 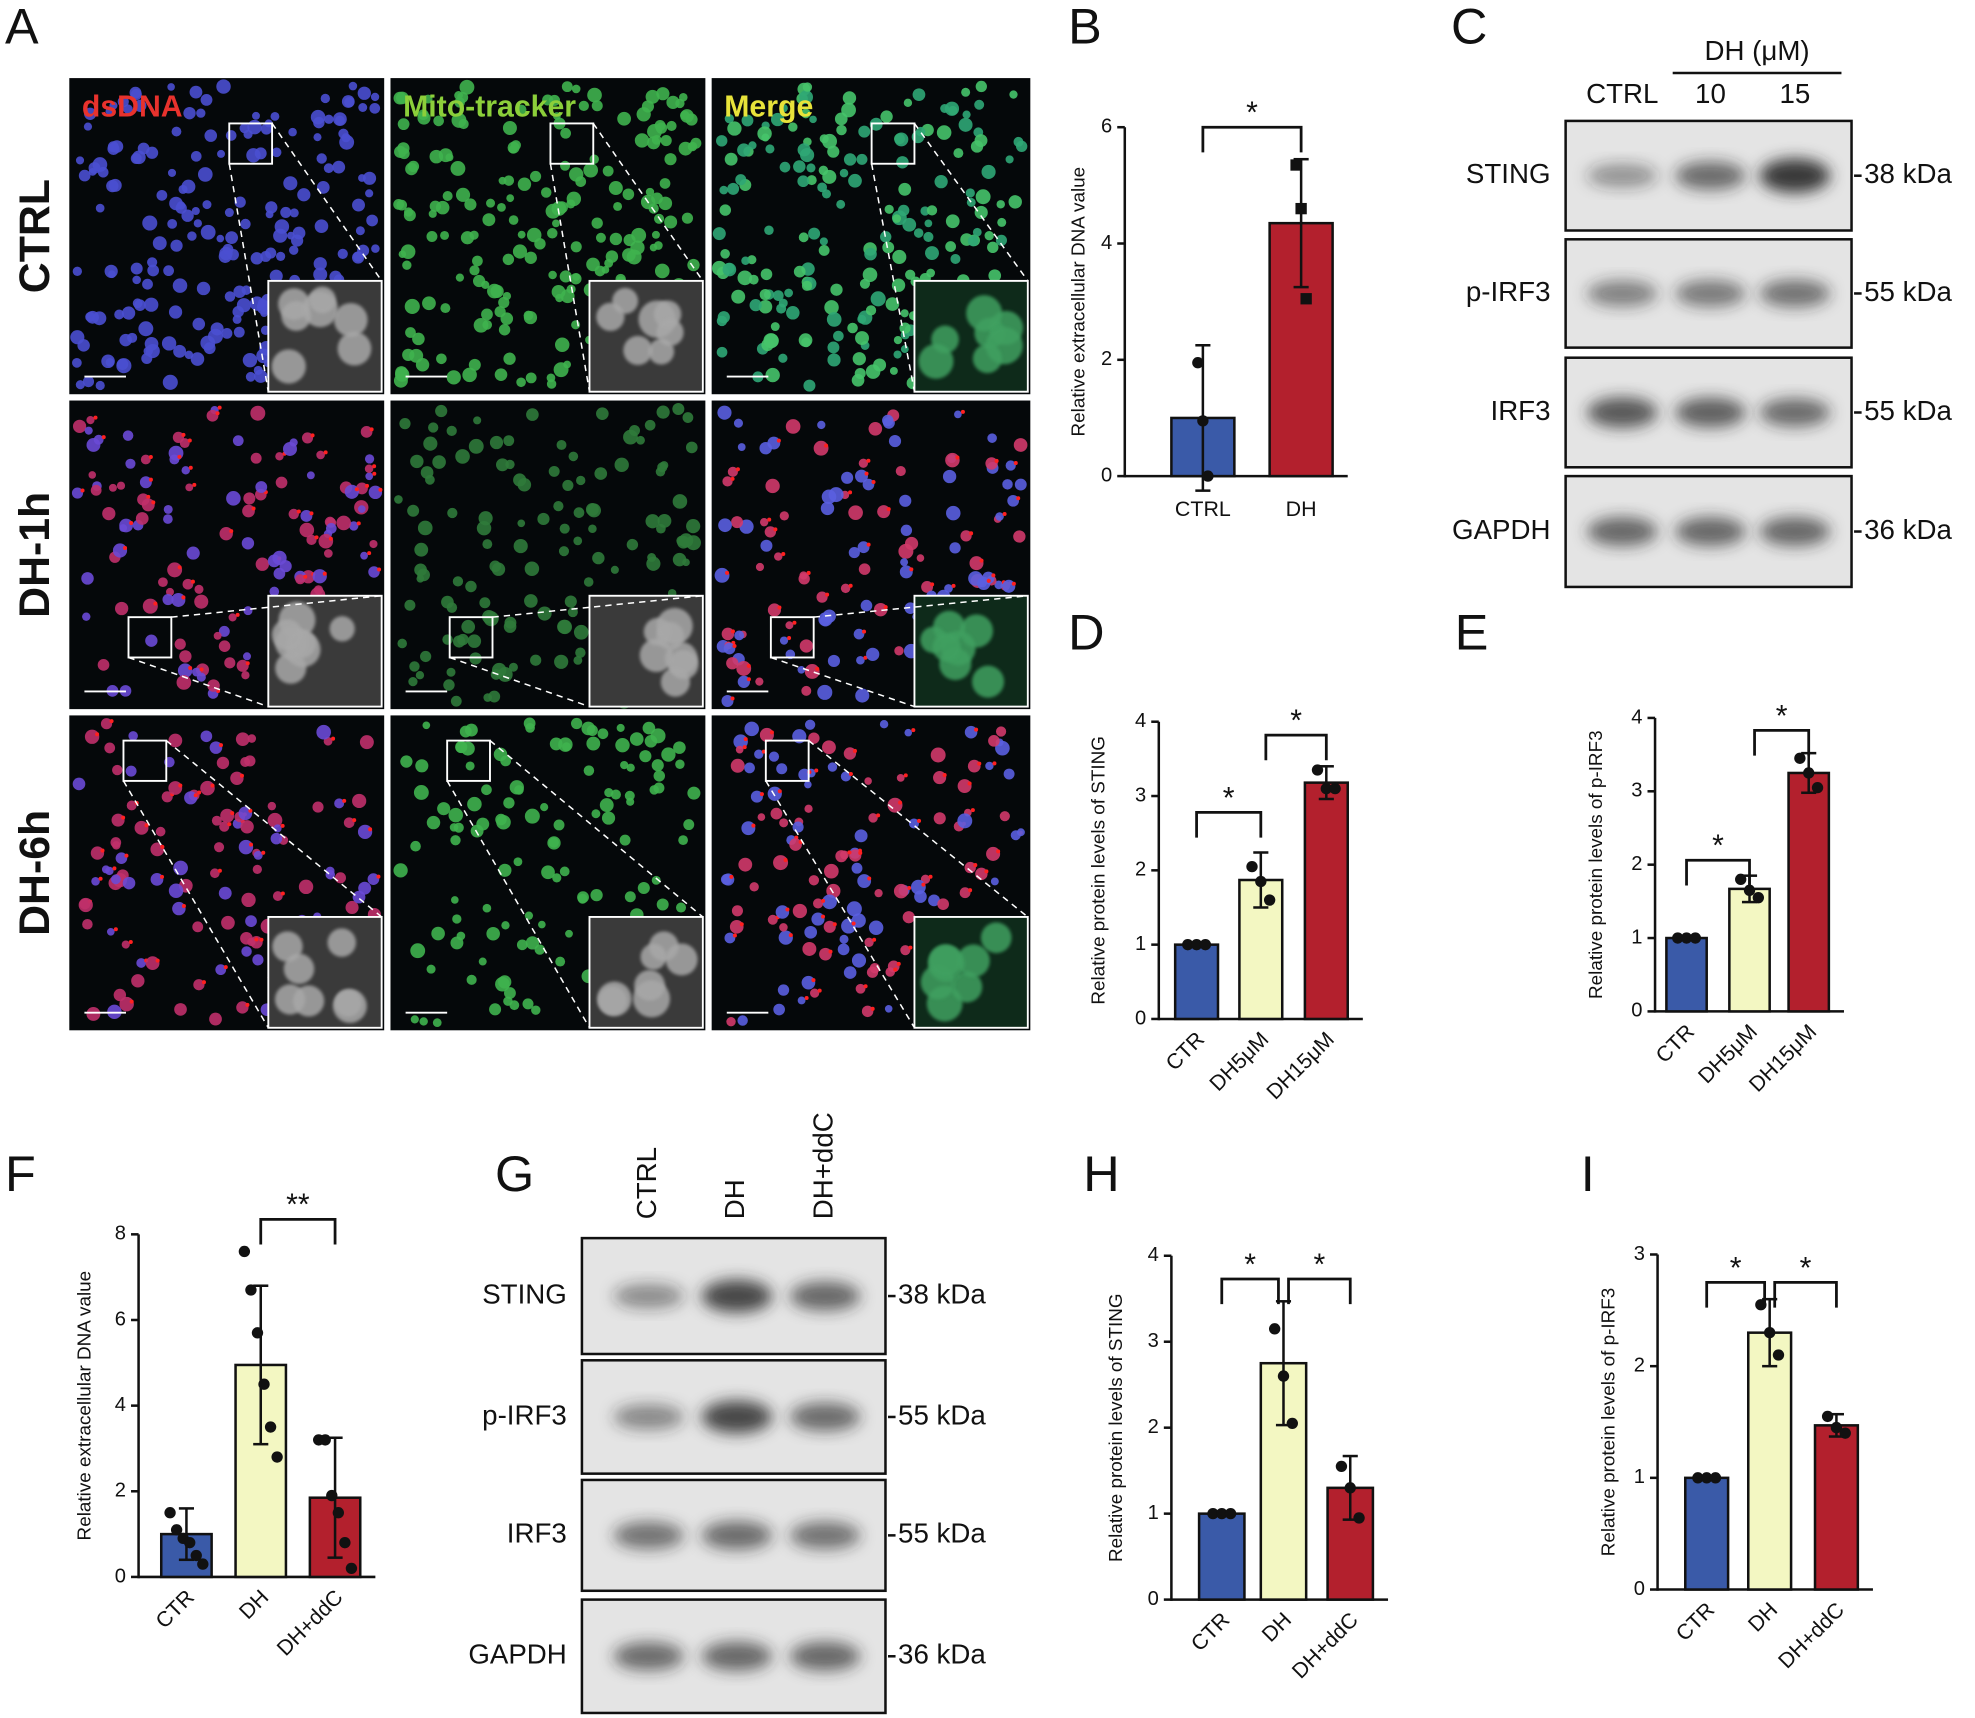 I want to click on protein-label: p-IRF3, so click(x=1508, y=291).